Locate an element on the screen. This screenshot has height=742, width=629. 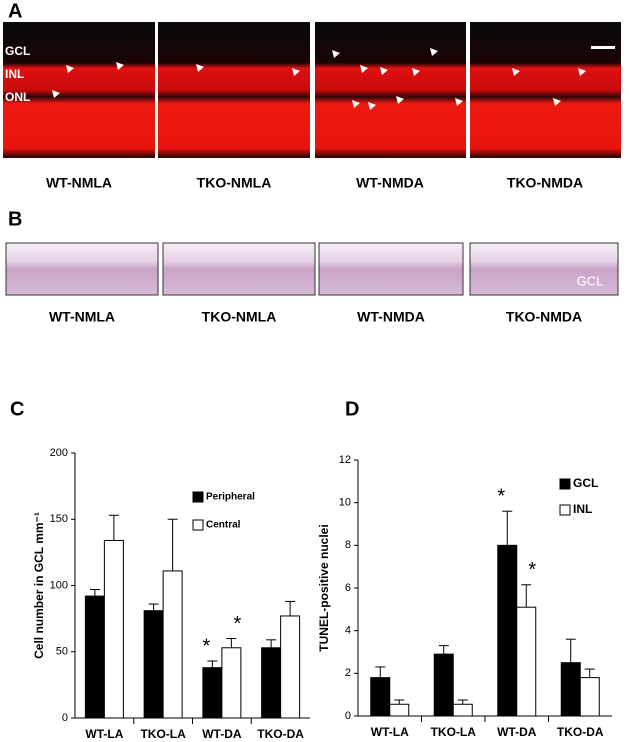
legend-label: GCL is located at coordinates (585, 483).